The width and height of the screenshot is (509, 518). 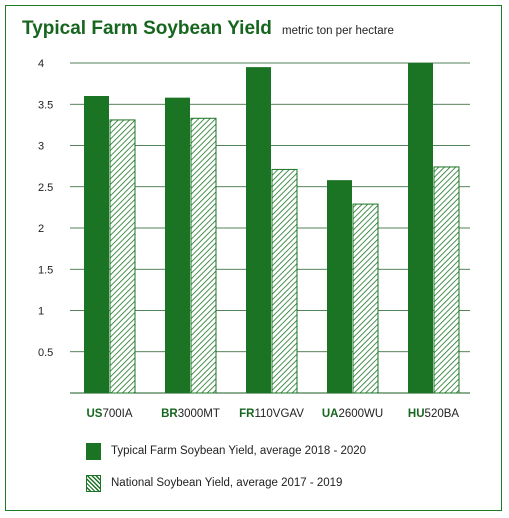 What do you see at coordinates (433, 414) in the screenshot?
I see `x-tick-label: HU520BA` at bounding box center [433, 414].